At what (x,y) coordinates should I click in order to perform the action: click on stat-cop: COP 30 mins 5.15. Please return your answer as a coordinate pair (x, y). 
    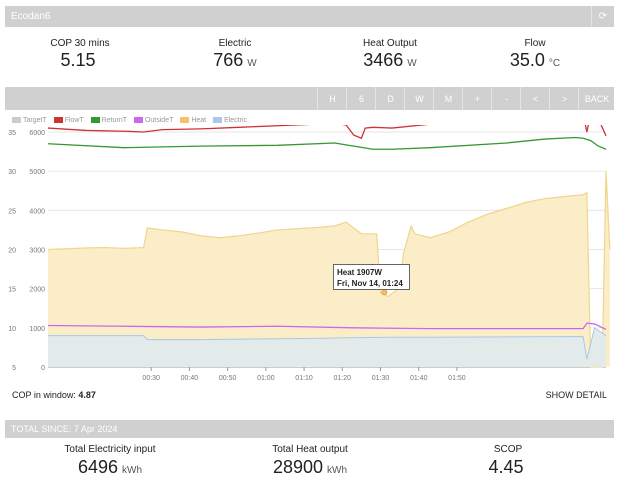
    Looking at the image, I should click on (80, 50).